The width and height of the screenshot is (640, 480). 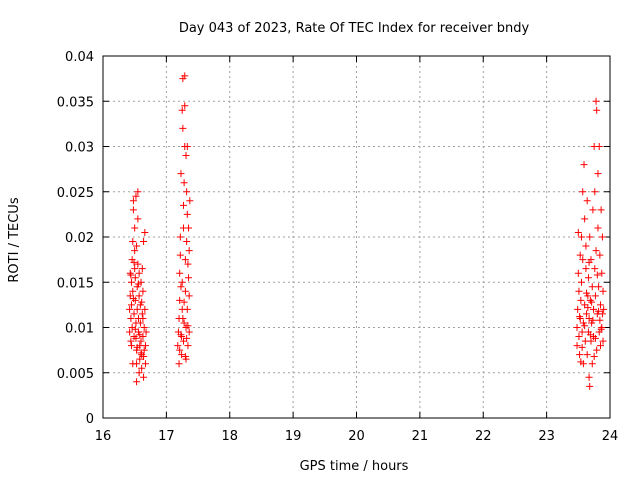 I want to click on y-tick-label: 0.035, so click(x=75, y=102).